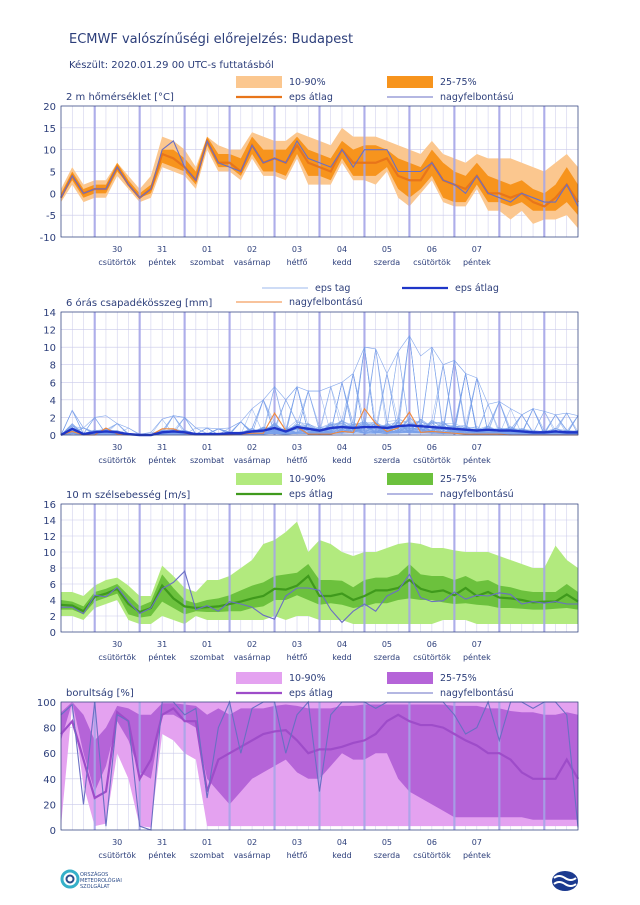 The width and height of the screenshot is (640, 905). Describe the element at coordinates (477, 288) in the screenshot. I see `legend-label-1: eps átlag` at that location.